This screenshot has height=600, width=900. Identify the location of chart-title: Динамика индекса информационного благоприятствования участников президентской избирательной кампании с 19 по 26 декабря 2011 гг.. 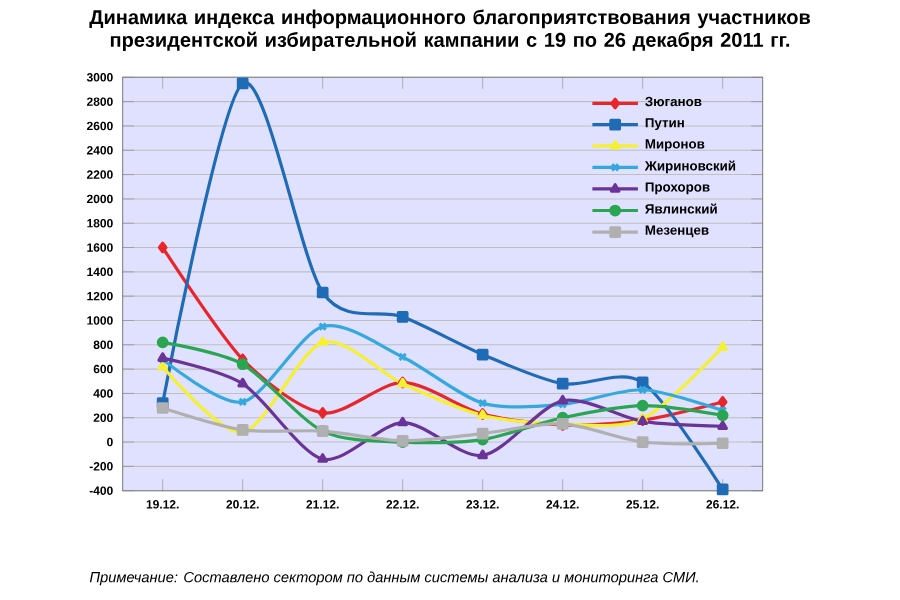
(450, 30).